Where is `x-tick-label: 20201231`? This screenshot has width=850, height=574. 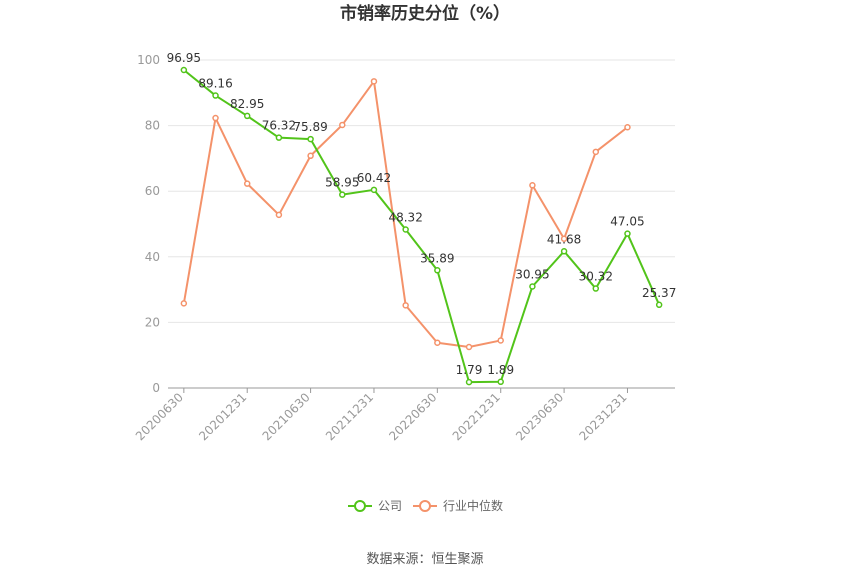 x-tick-label: 20201231 is located at coordinates (222, 416).